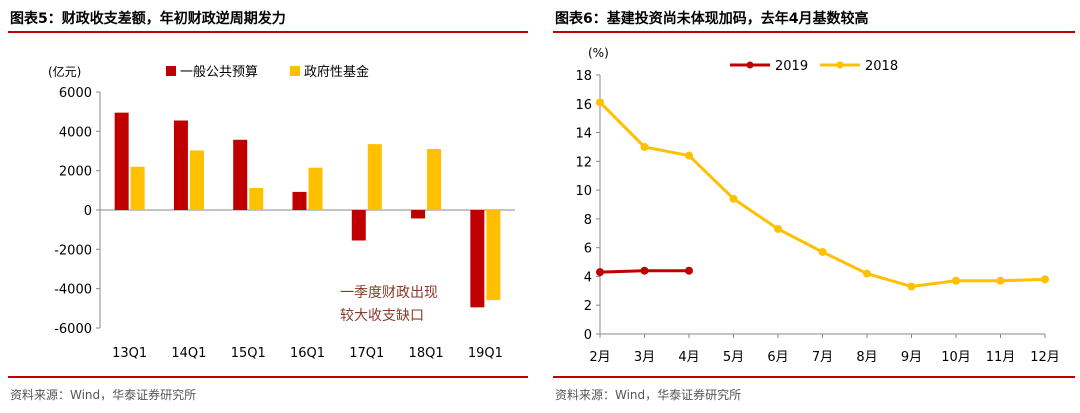 This screenshot has height=413, width=1080. Describe the element at coordinates (583, 105) in the screenshot. I see `y-tick-label: 16` at that location.